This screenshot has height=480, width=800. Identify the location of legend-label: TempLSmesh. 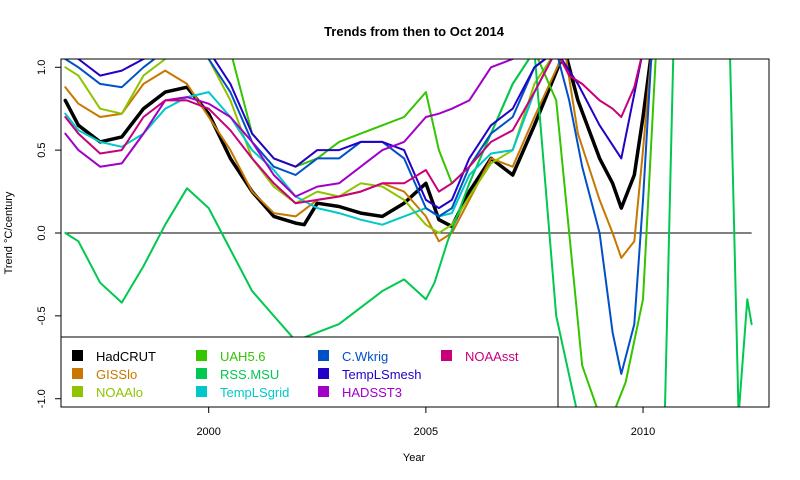
(381, 374).